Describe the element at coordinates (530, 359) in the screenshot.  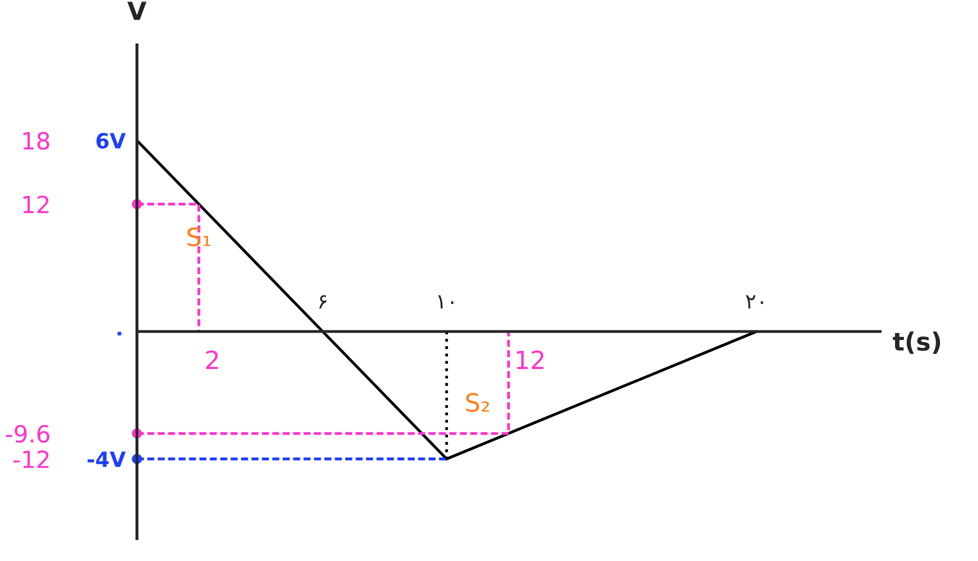
I see `annotation: 12` at that location.